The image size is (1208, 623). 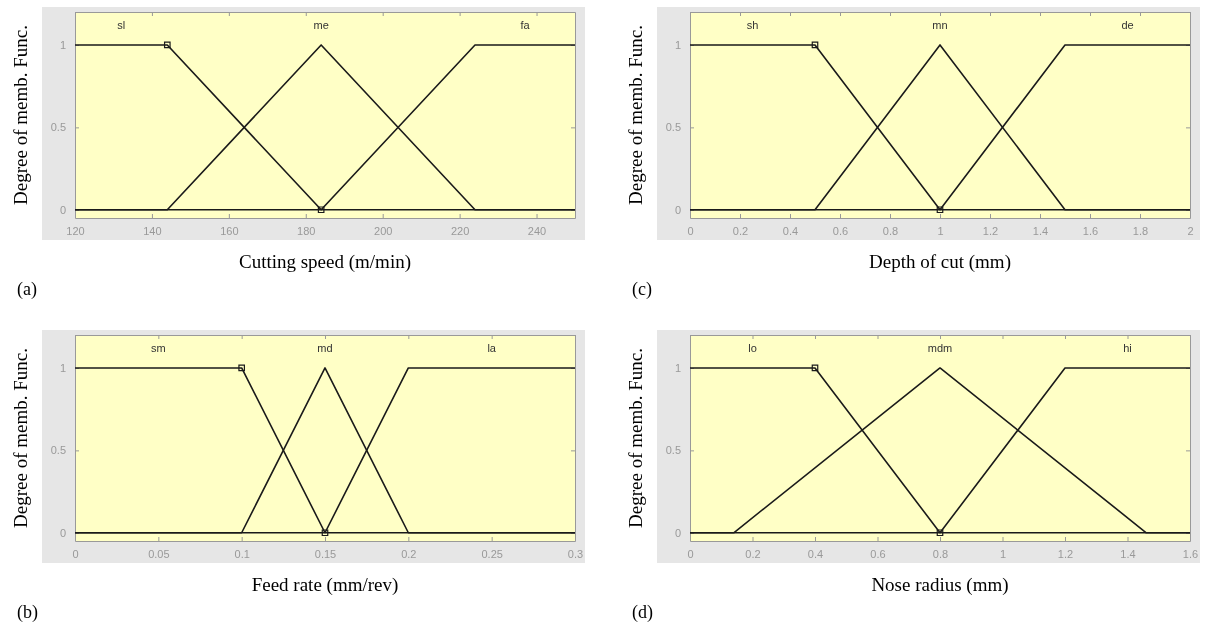 I want to click on text: (a), so click(x=27, y=289).